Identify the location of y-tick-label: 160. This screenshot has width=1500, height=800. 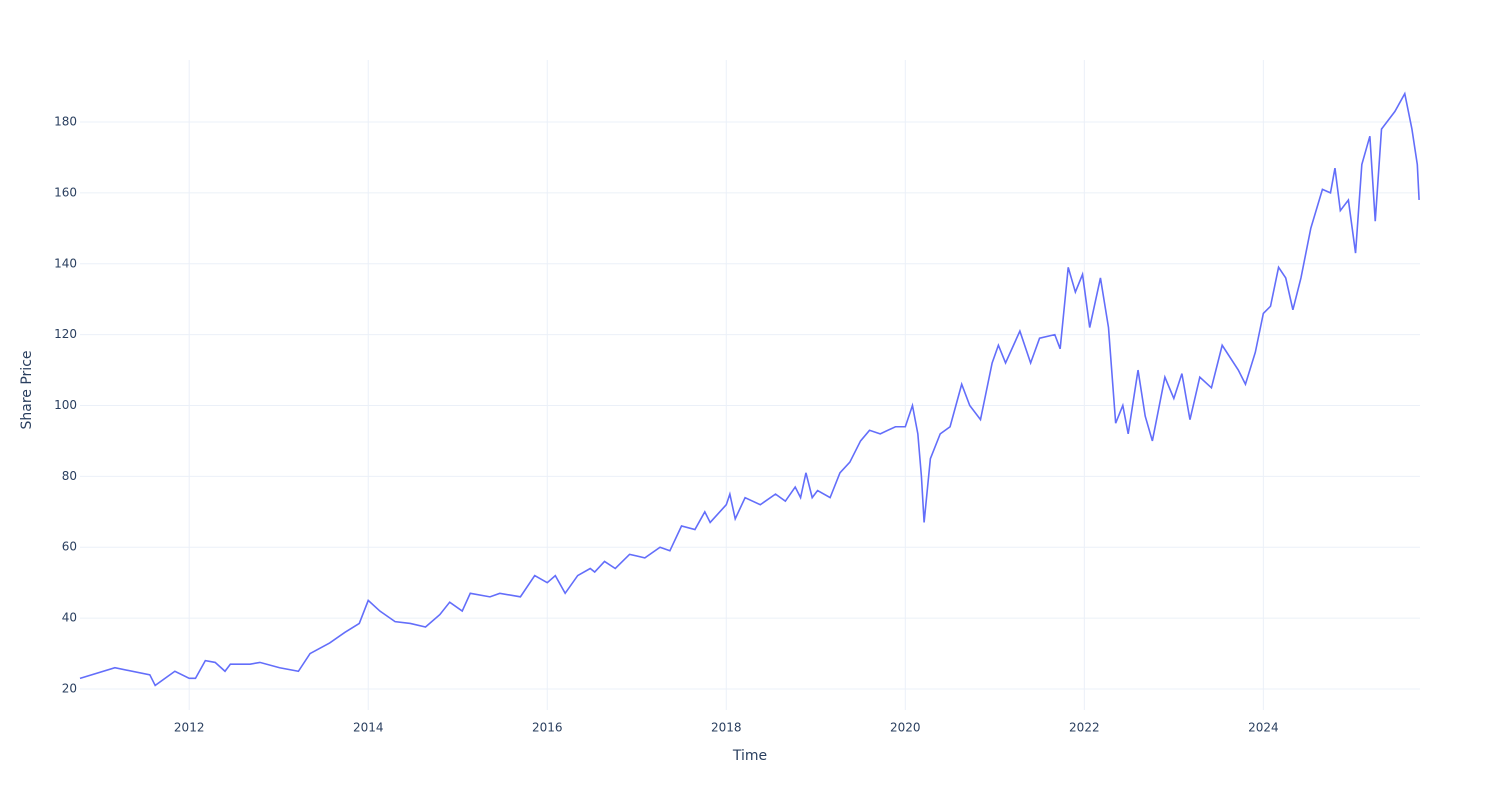
(65, 192).